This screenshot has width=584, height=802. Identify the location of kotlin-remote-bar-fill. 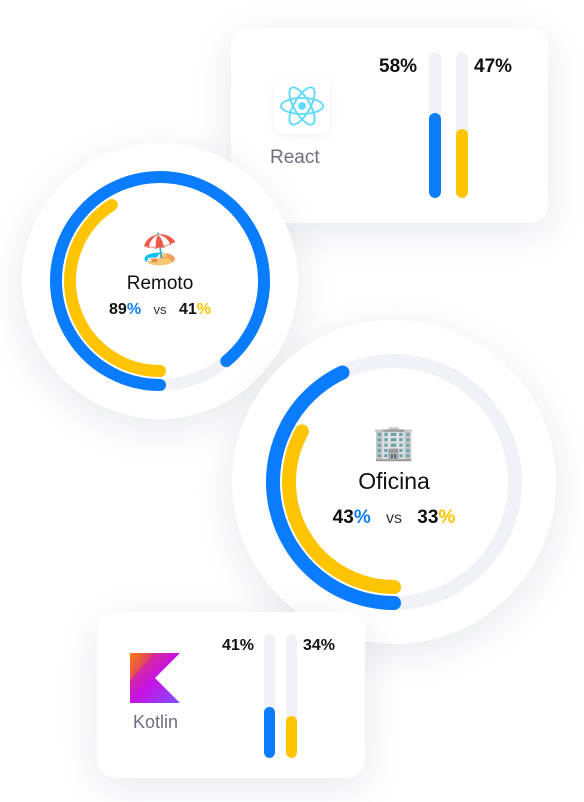
(269, 732).